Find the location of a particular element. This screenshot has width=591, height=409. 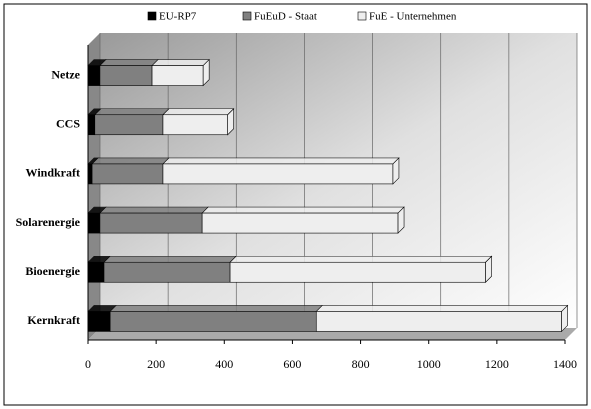

x-tick-label: 600 is located at coordinates (292, 364).